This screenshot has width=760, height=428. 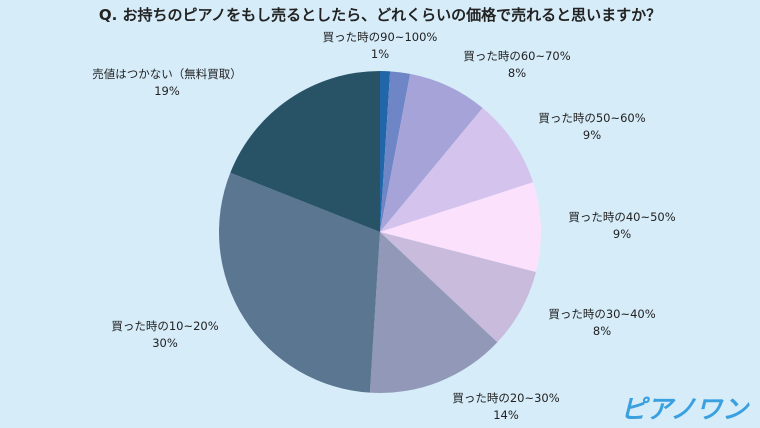 What do you see at coordinates (165, 343) in the screenshot?
I see `slice-percent-6: 30%` at bounding box center [165, 343].